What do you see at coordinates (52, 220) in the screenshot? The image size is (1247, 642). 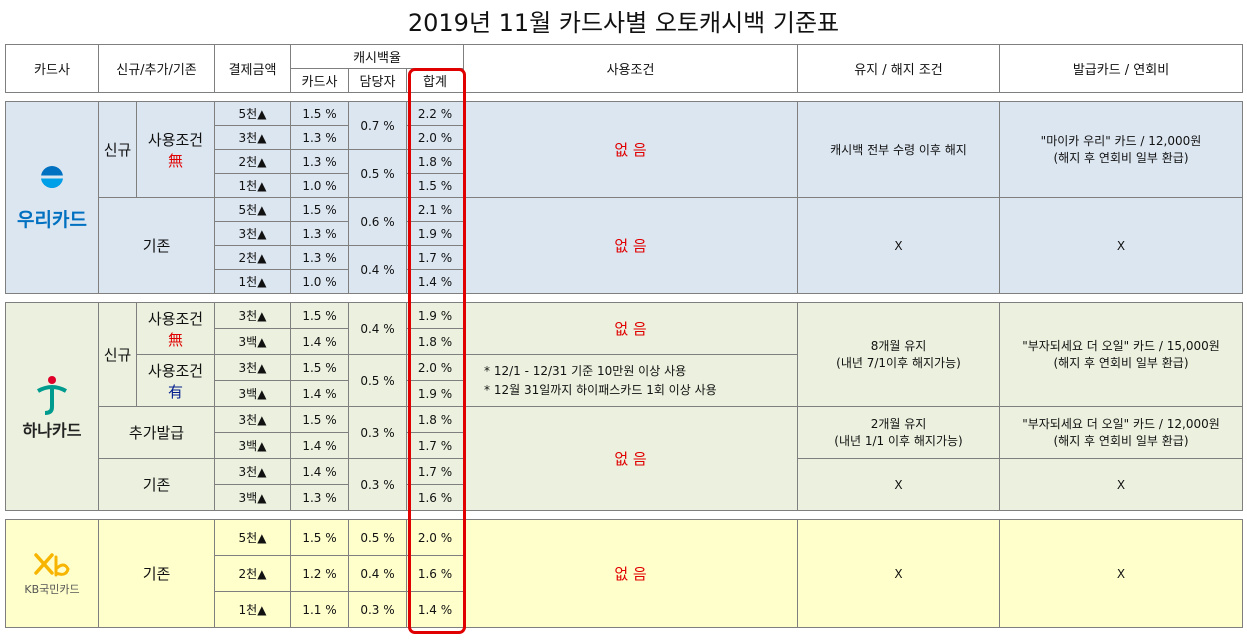 I see `woori-logo-text: 우리카드` at bounding box center [52, 220].